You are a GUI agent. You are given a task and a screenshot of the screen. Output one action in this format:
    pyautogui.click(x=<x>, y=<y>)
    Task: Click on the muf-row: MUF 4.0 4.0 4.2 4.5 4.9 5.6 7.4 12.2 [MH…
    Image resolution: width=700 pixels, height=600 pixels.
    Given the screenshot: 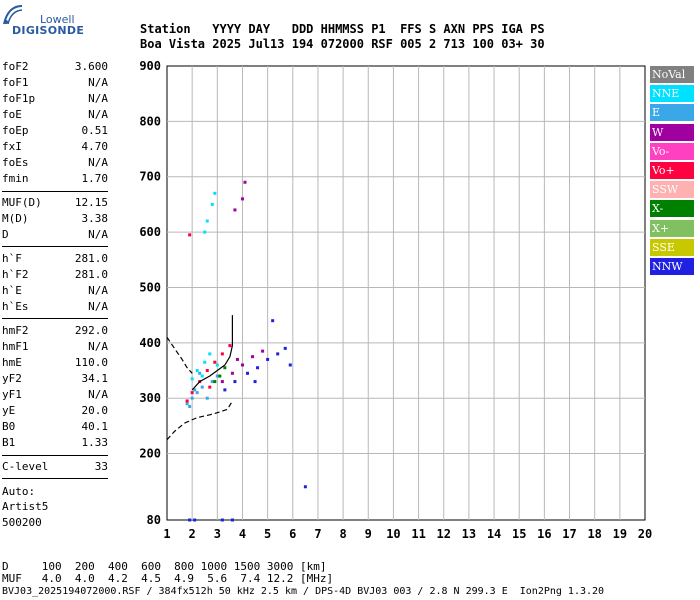 What is the action you would take?
    pyautogui.click(x=168, y=578)
    